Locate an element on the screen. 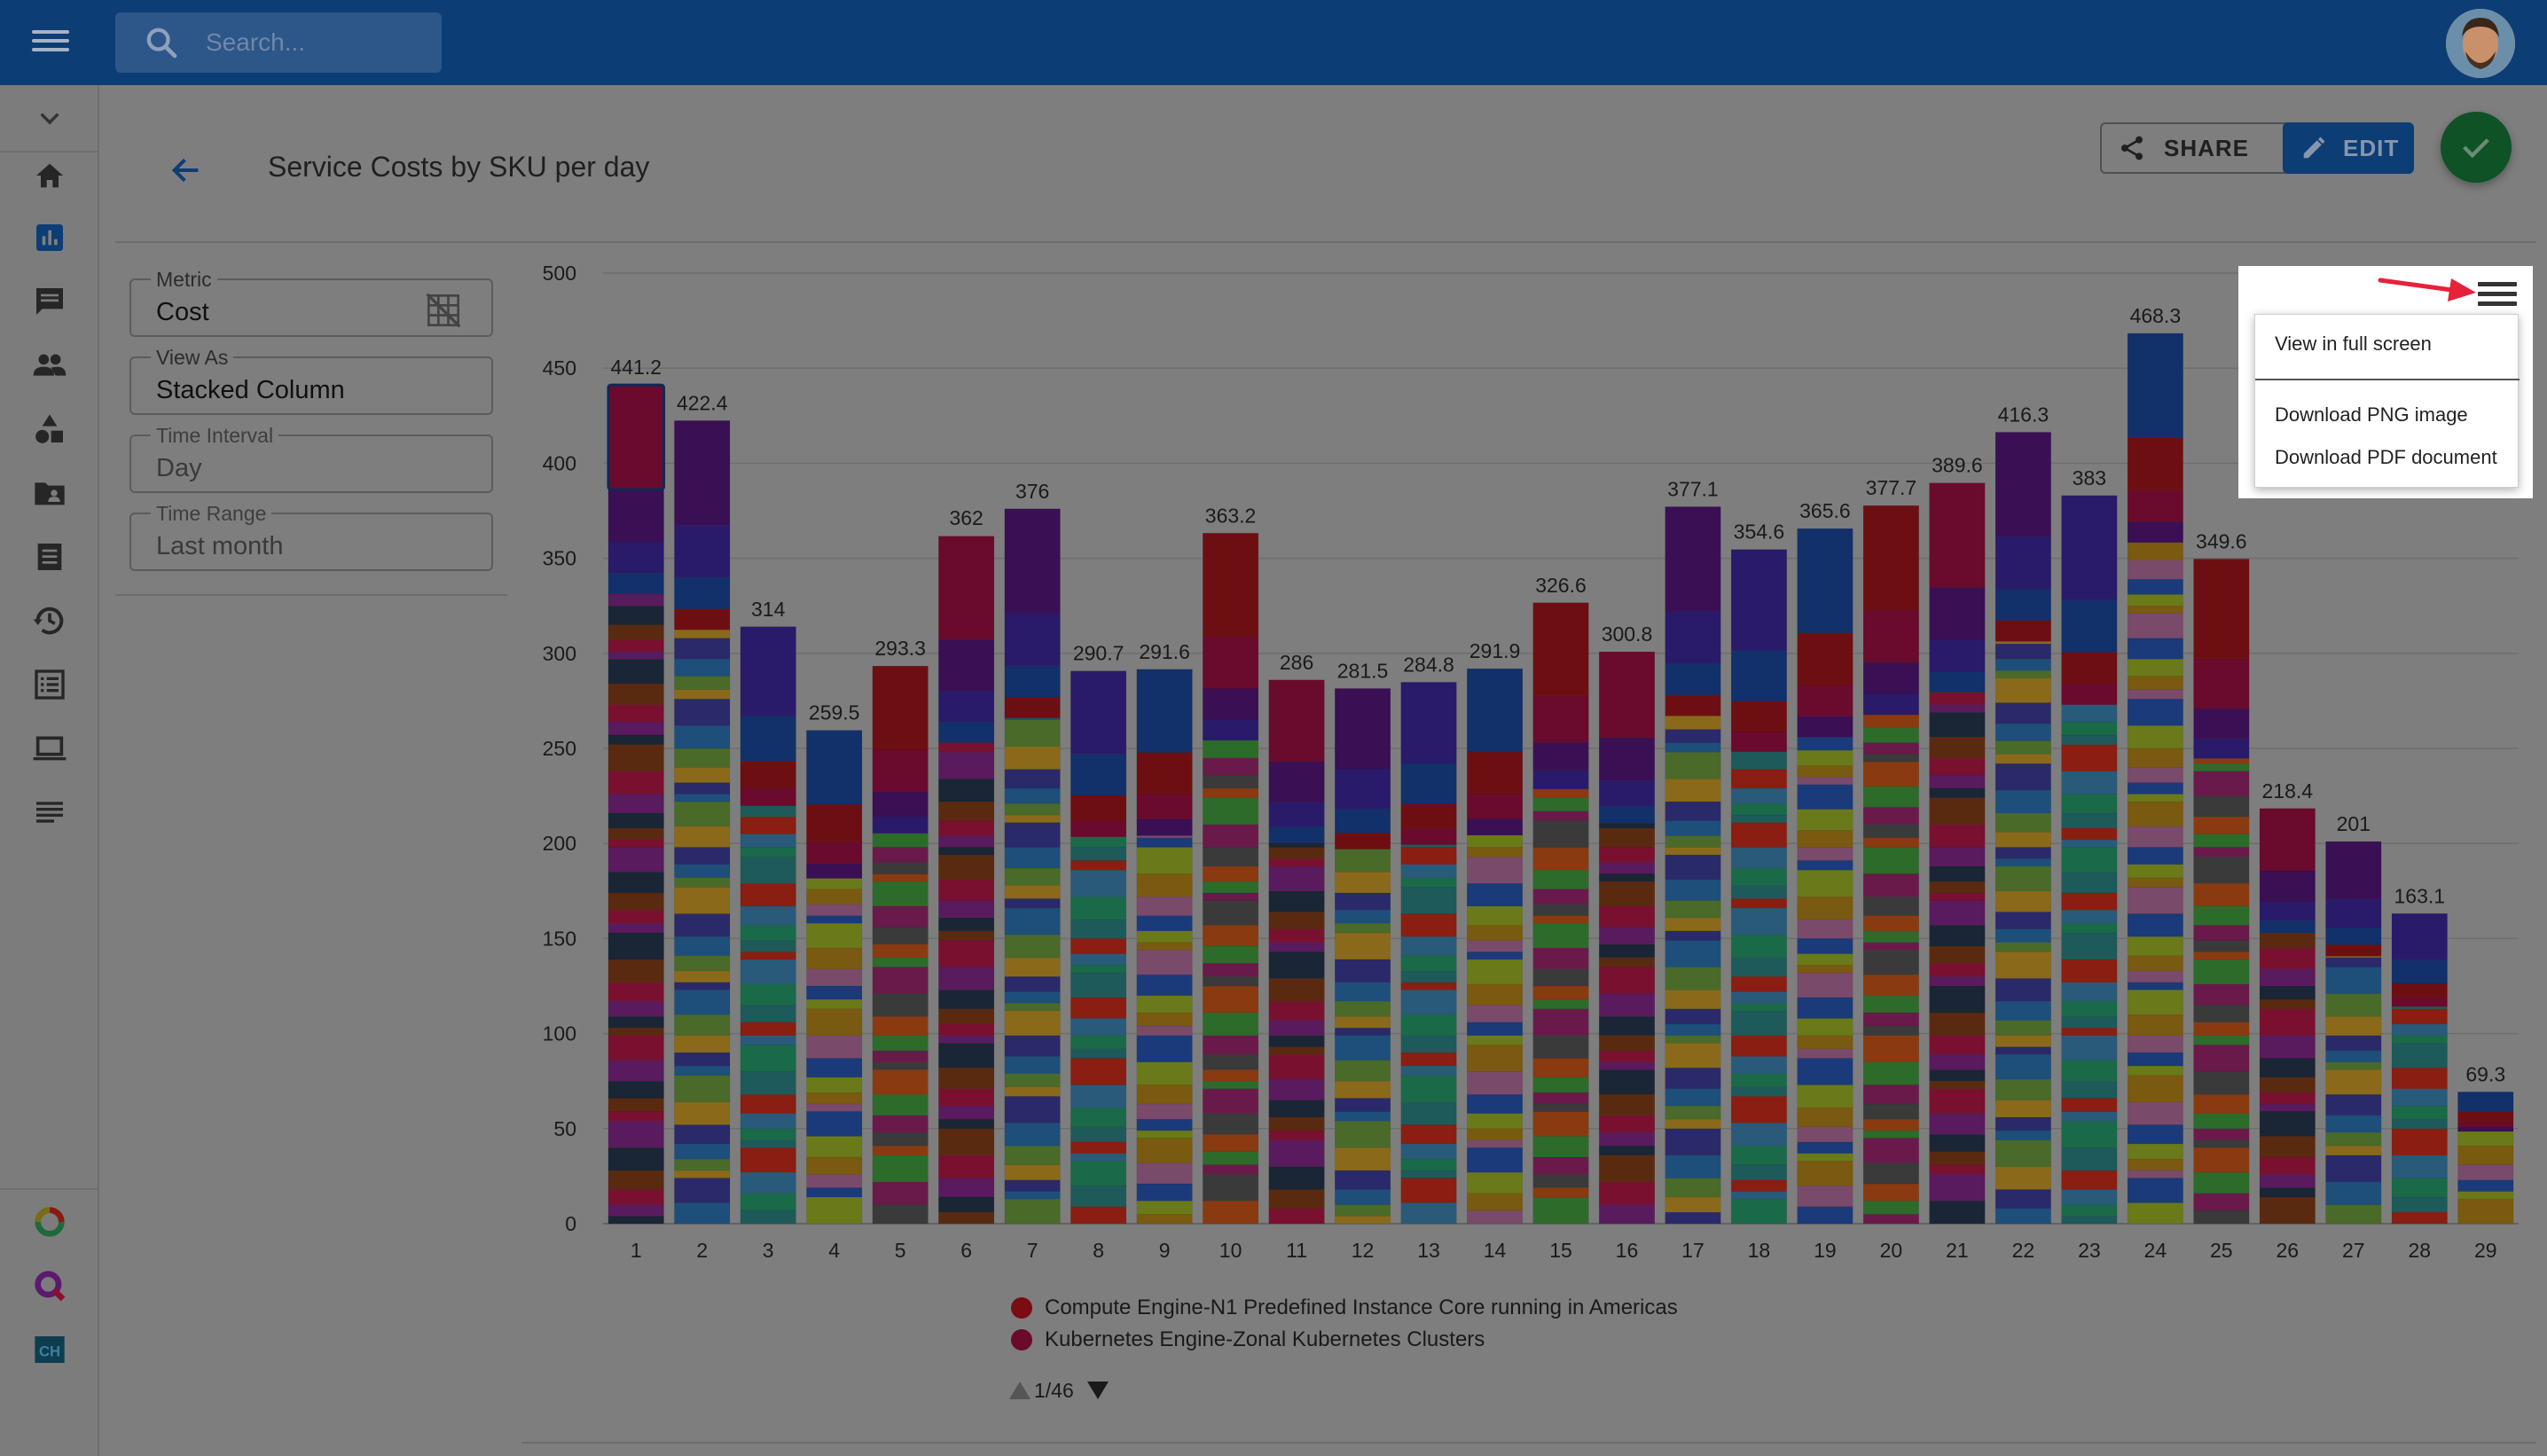 The width and height of the screenshot is (2547, 1456). list-icon is located at coordinates (49, 684).